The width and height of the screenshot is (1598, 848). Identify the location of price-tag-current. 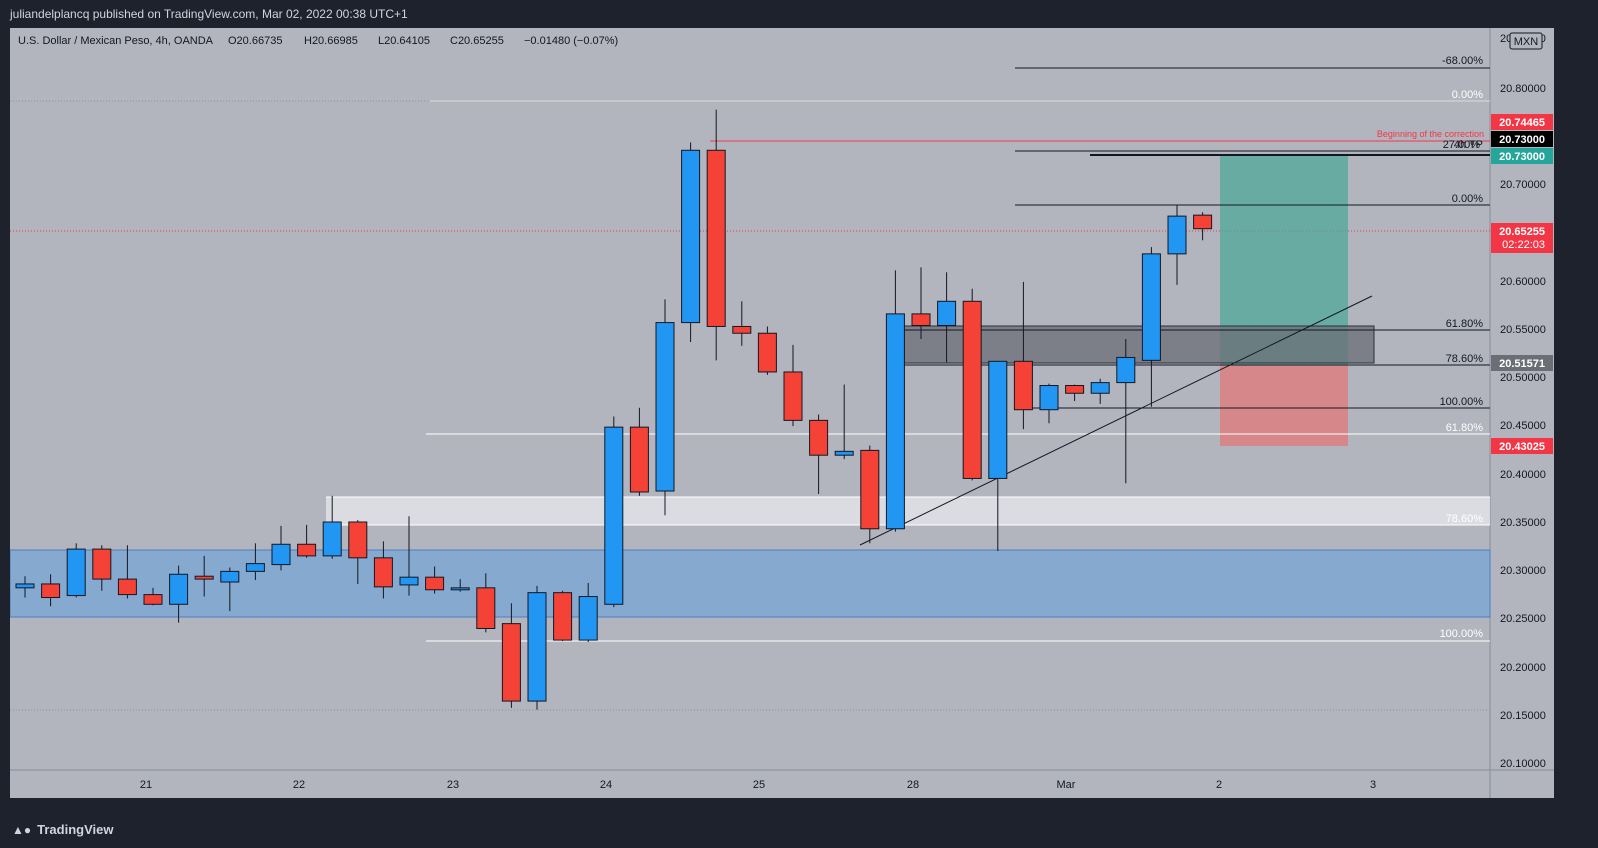
(1522, 238).